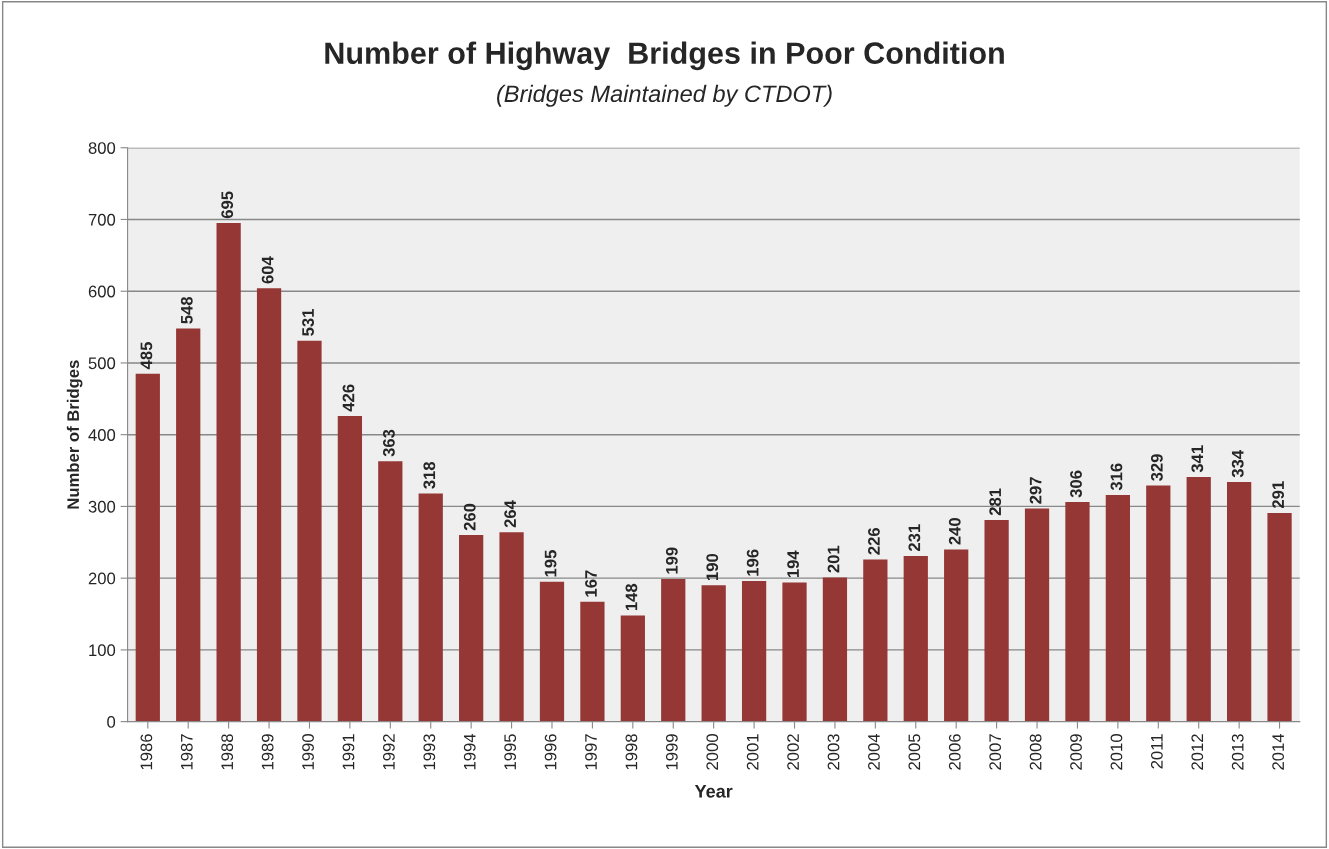  Describe the element at coordinates (713, 791) in the screenshot. I see `x-axis-title: Year` at that location.